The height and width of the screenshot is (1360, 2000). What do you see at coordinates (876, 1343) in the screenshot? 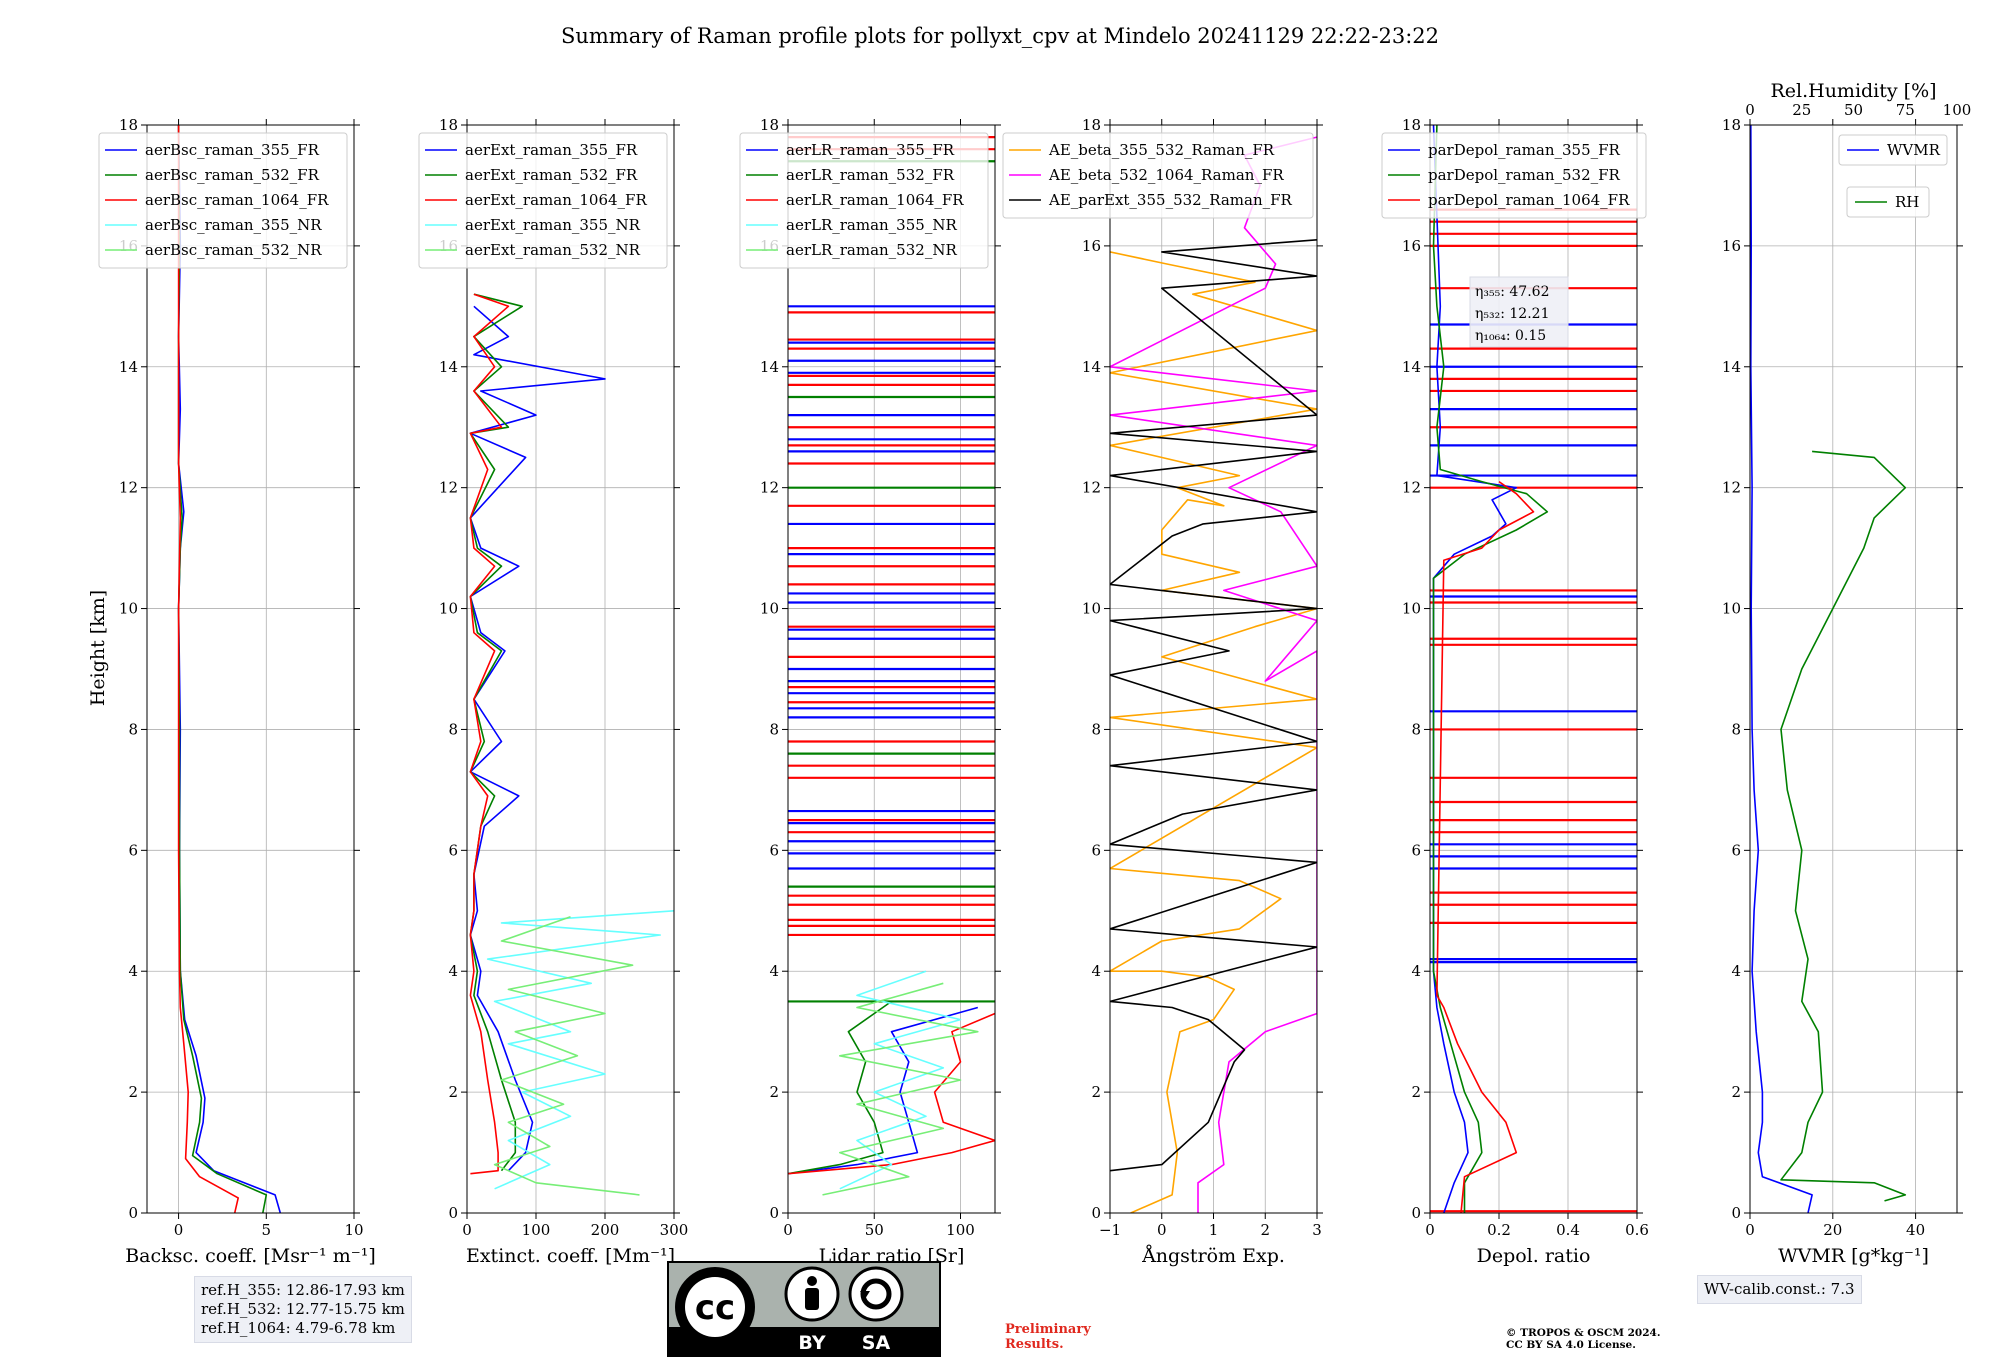
I see `sa-label: SA` at bounding box center [876, 1343].